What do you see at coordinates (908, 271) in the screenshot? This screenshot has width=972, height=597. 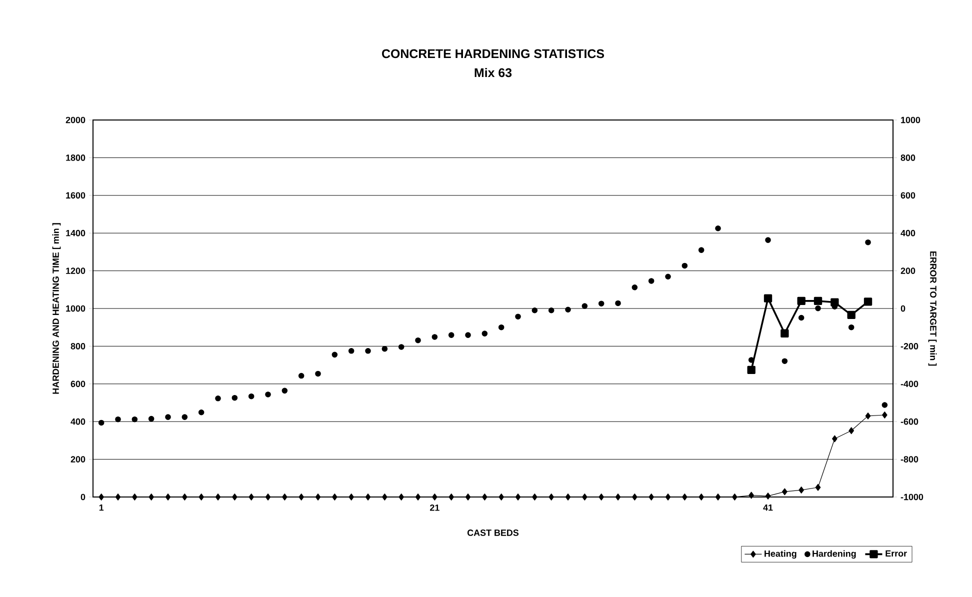 I see `y2-tick-label: 200` at bounding box center [908, 271].